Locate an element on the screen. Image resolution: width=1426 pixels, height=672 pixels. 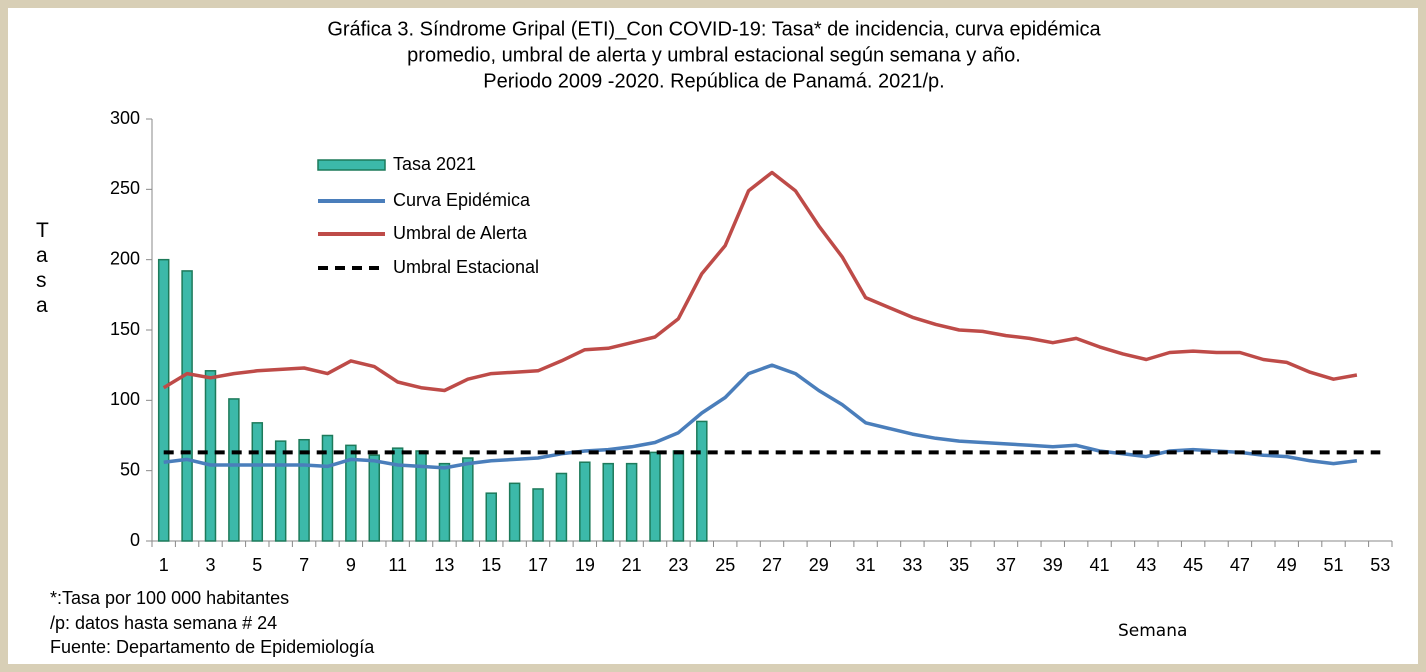
x-tick-label: 39 is located at coordinates (1053, 565).